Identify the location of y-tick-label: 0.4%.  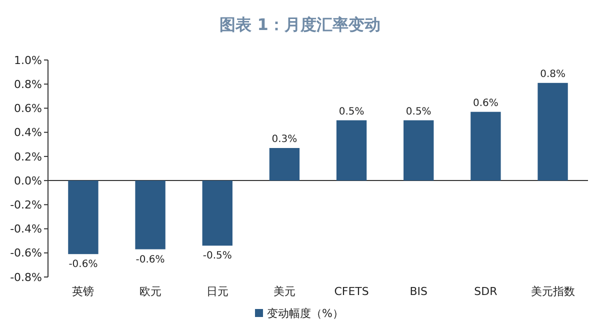
(28, 133).